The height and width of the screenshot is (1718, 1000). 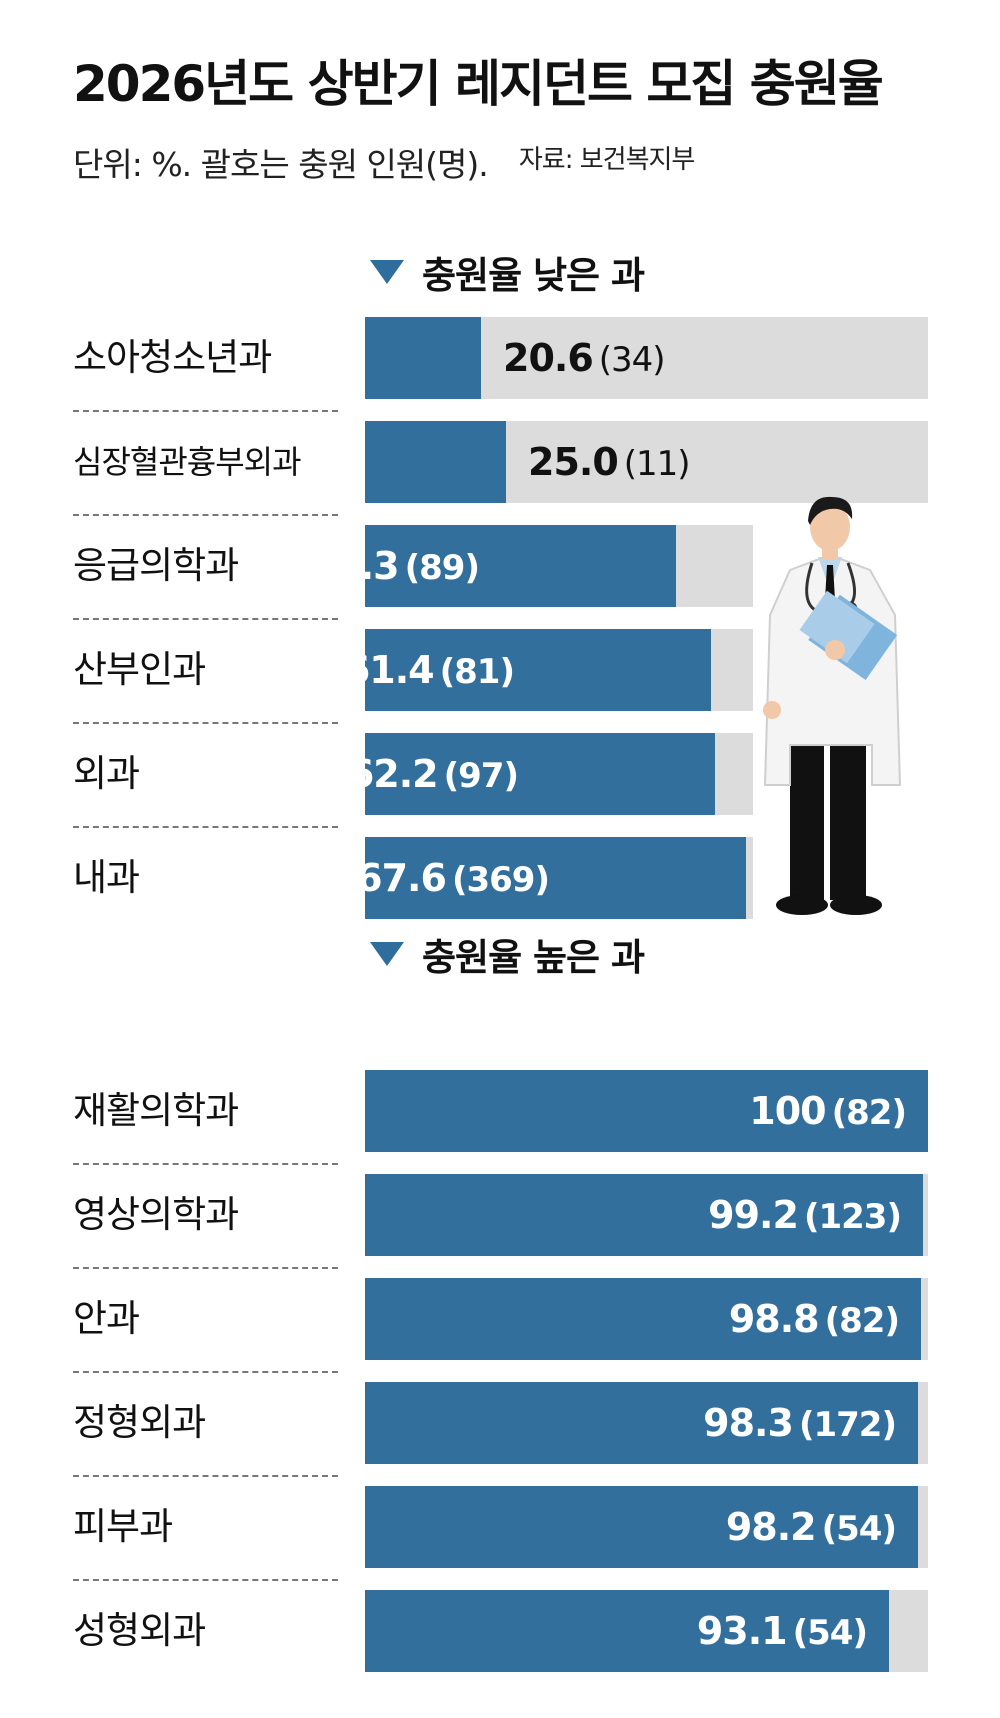 I want to click on value-label: 20.6, so click(x=548, y=358).